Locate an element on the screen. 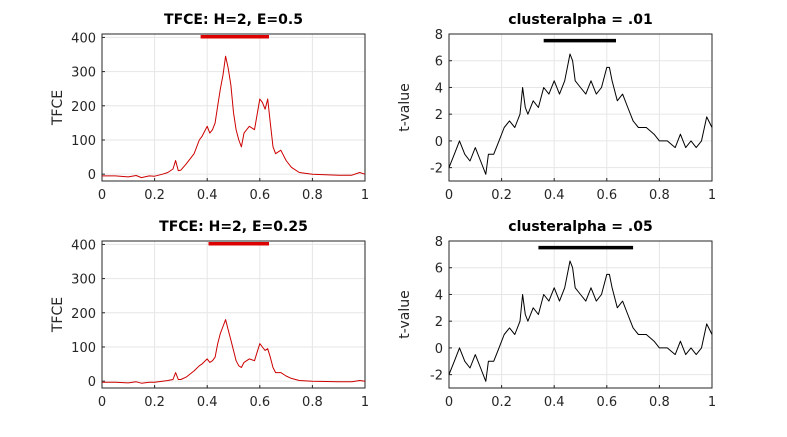 The height and width of the screenshot is (437, 787). axes-title: TFCE: H=2, E=0.5 is located at coordinates (233, 20).